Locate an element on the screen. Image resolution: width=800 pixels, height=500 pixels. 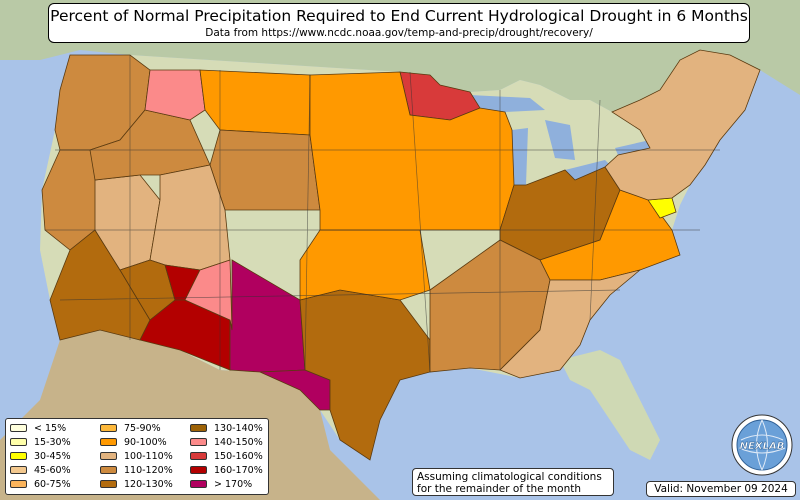
florida-land is located at coordinates (610, 405).